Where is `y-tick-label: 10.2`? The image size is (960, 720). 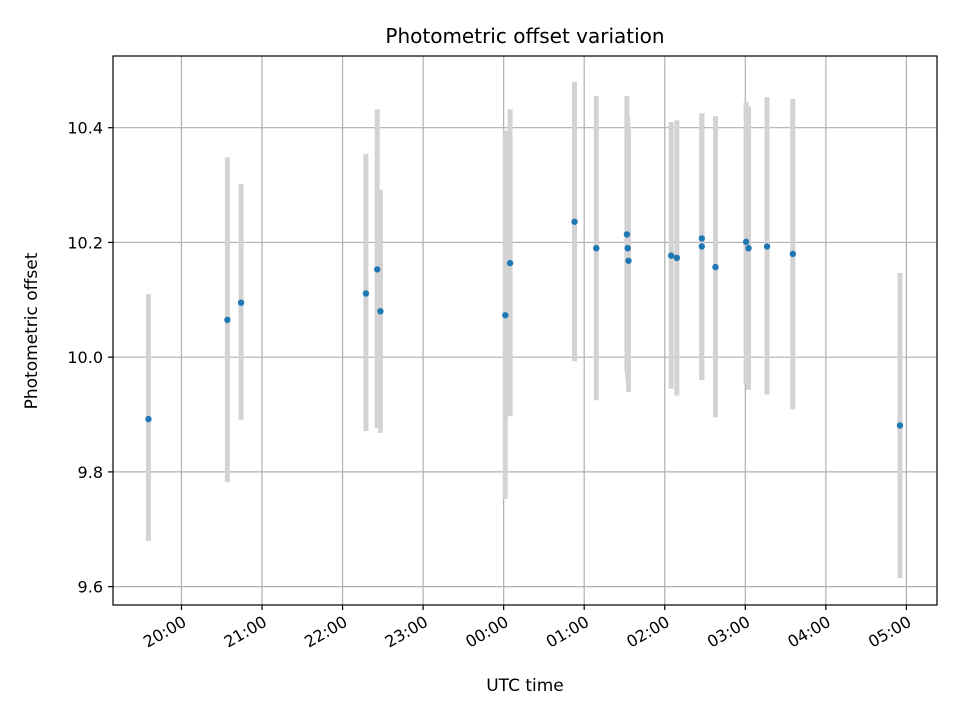
y-tick-label: 10.2 is located at coordinates (85, 242).